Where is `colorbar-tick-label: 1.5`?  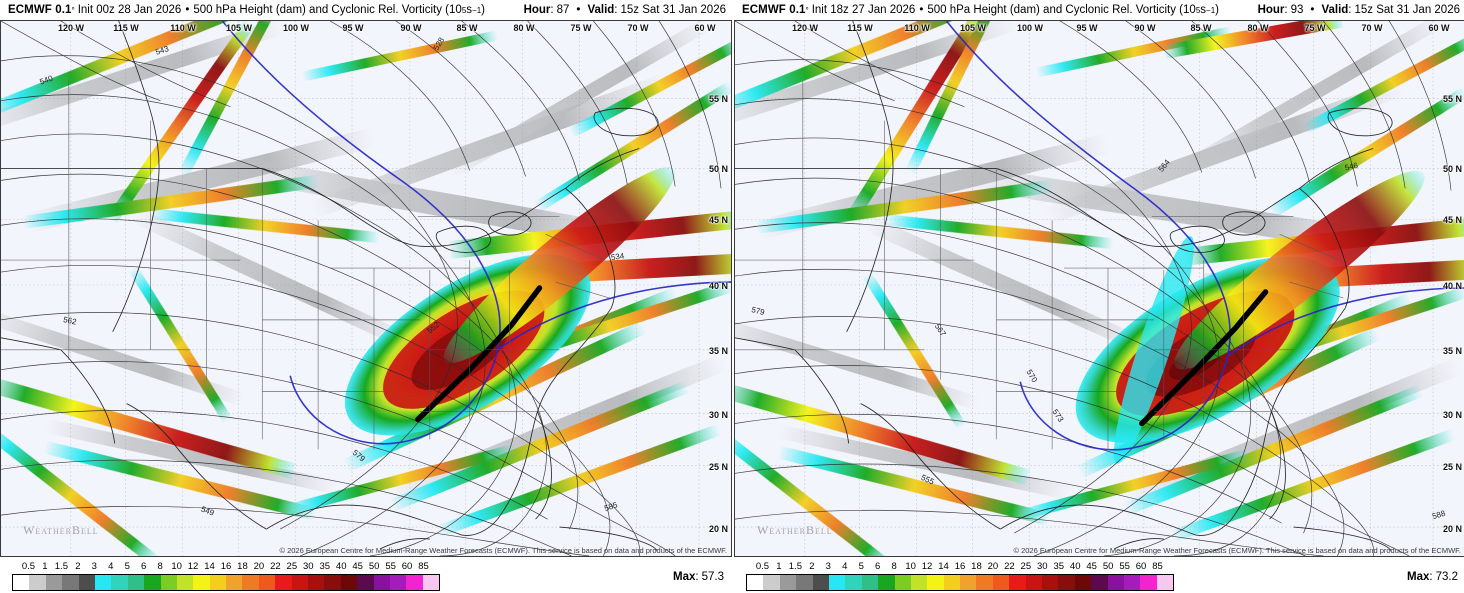
colorbar-tick-label: 1.5 is located at coordinates (795, 566).